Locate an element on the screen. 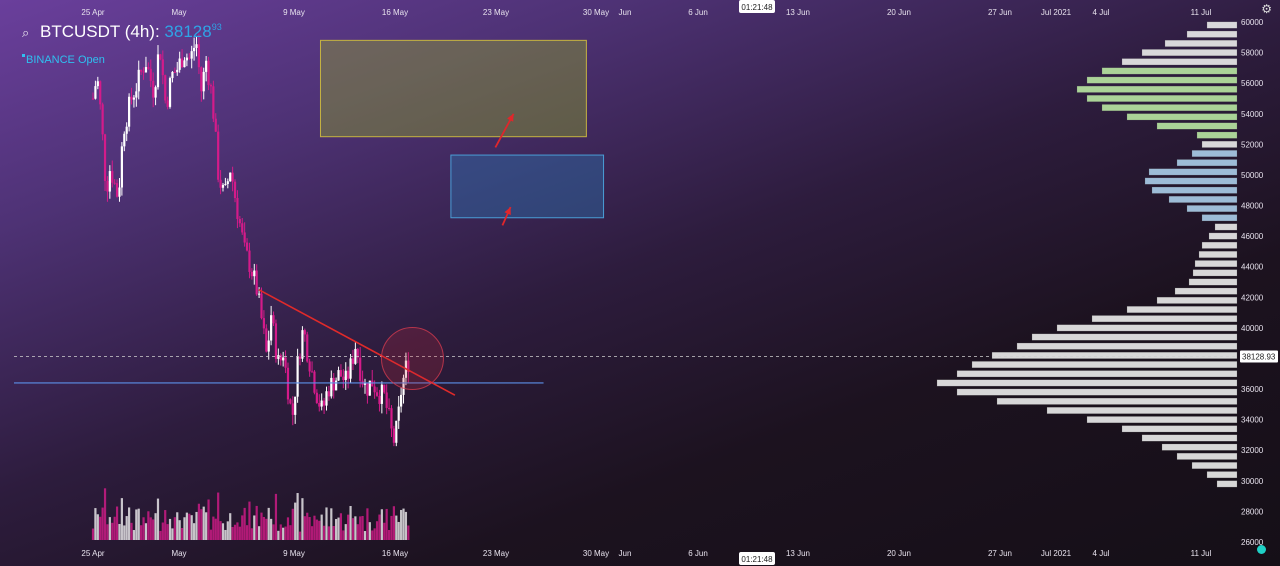 Image resolution: width=1280 pixels, height=566 pixels. time-label-top: May is located at coordinates (178, 12).